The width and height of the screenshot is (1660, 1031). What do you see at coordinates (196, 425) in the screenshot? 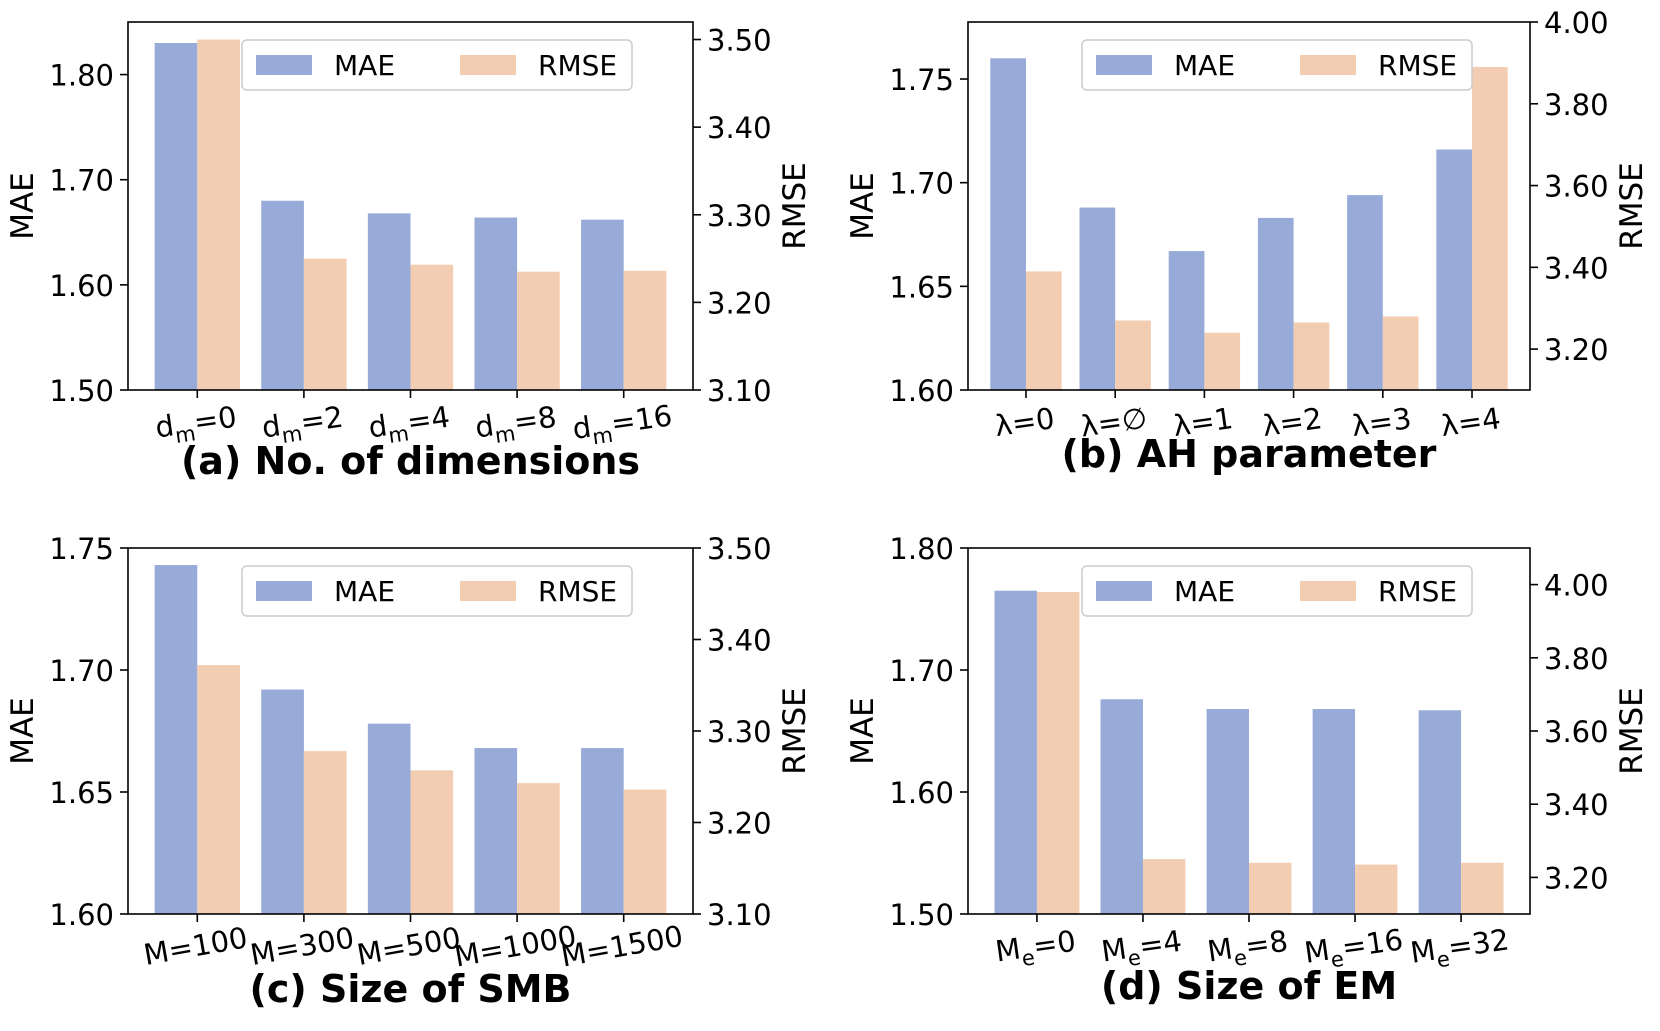
I see `x-tick-label: dm=0` at bounding box center [196, 425].